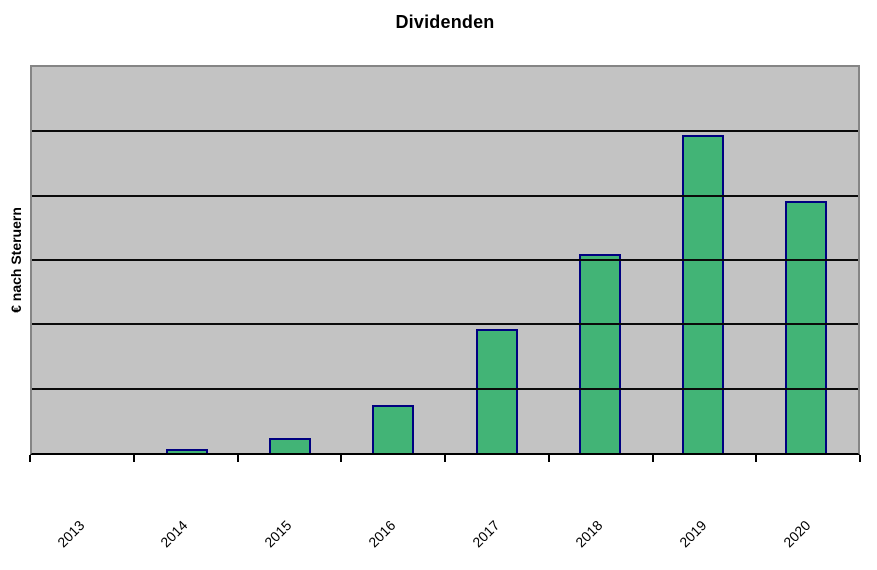 This screenshot has height=570, width=877. I want to click on y-axis-label-container: € nach Steruern, so click(16, 260).